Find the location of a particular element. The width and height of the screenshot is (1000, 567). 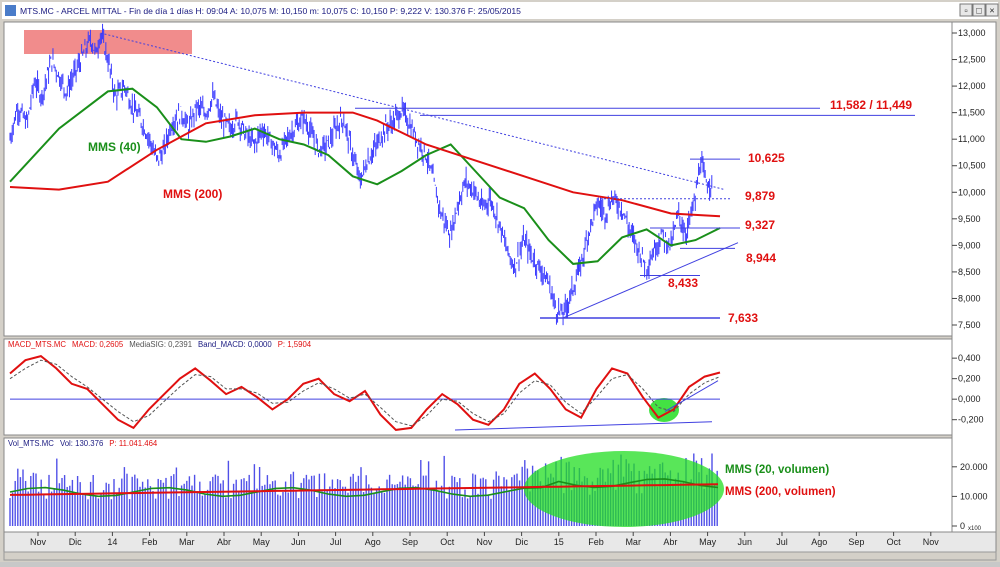

macd-header-item: MACD_MTS.MC is located at coordinates (37, 344).